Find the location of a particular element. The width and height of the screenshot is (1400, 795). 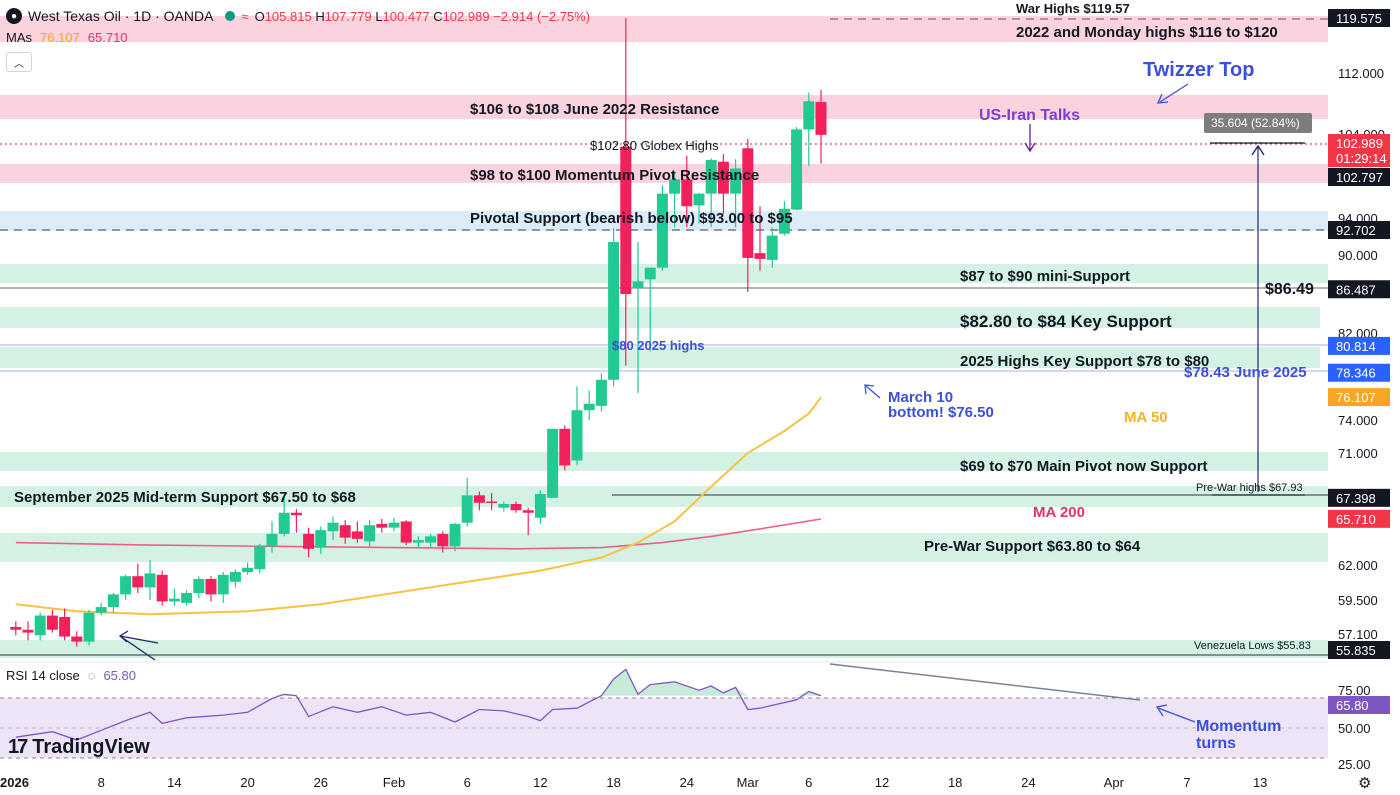

collapse-legend-button: ︿ is located at coordinates (19, 62).